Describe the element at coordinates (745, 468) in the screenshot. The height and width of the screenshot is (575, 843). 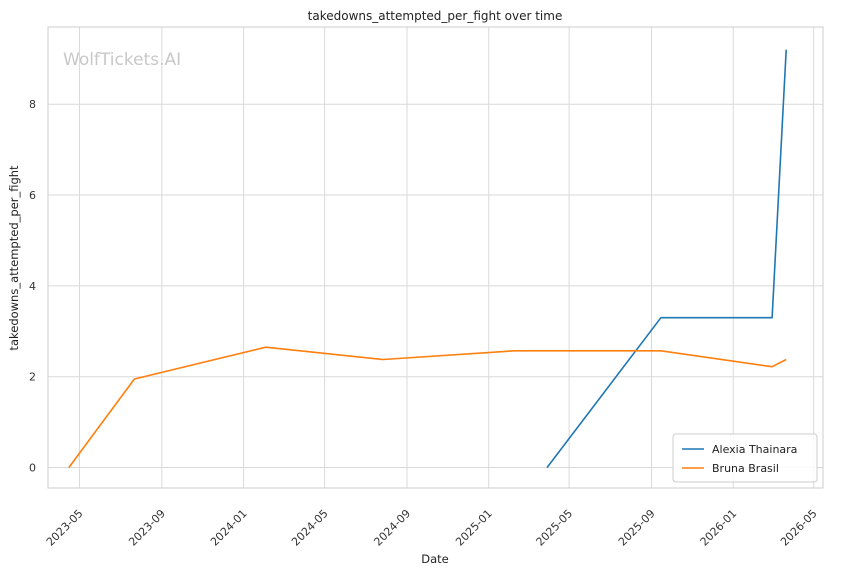
I see `legend-label: Bruna Brasil` at that location.